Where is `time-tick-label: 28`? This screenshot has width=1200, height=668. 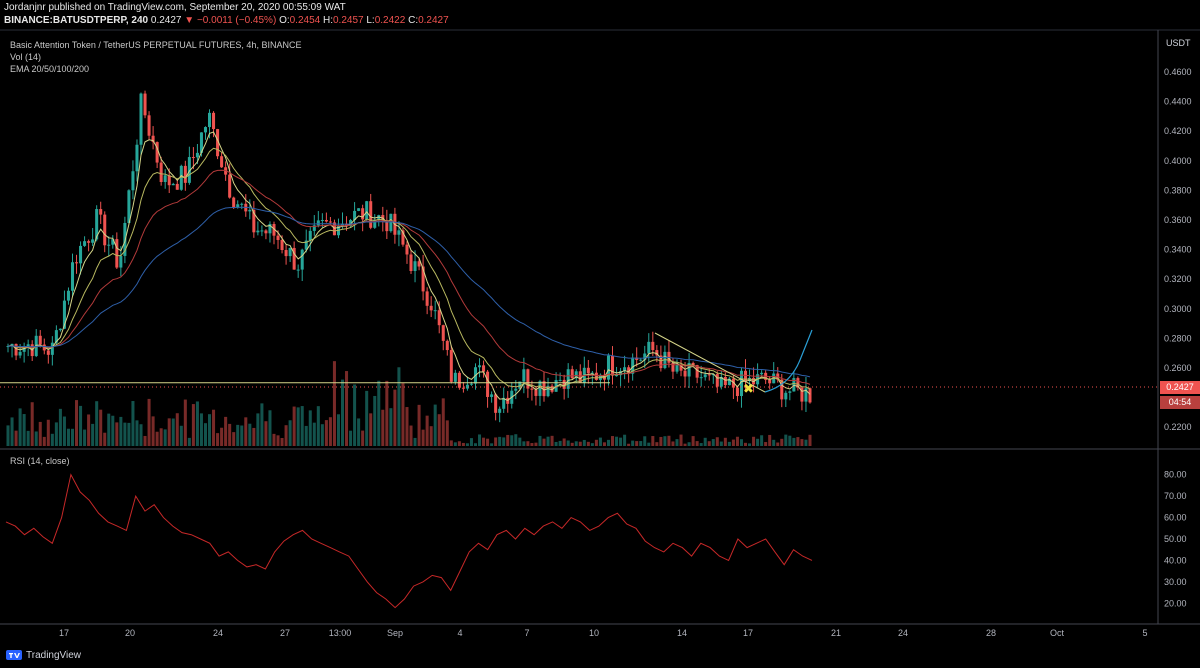 time-tick-label: 28 is located at coordinates (991, 633).